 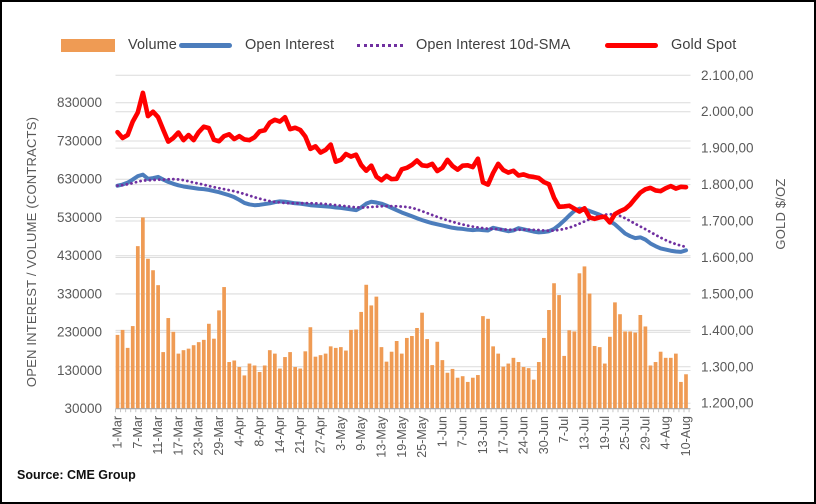 I want to click on open-interest-line, so click(x=401, y=213).